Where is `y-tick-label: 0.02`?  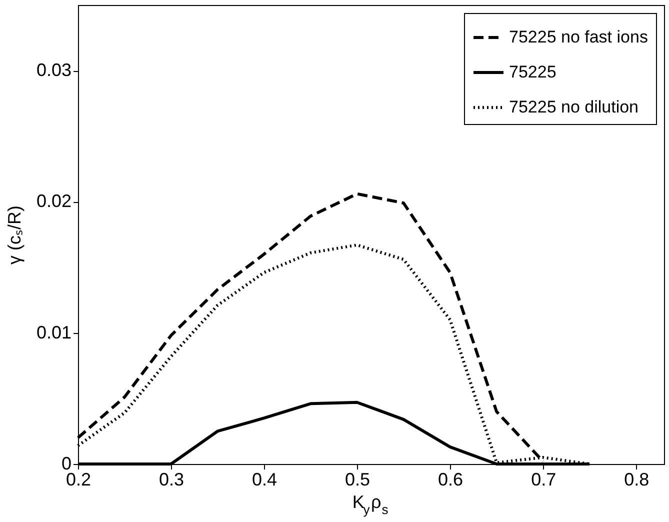
y-tick-label: 0.02 is located at coordinates (54, 201).